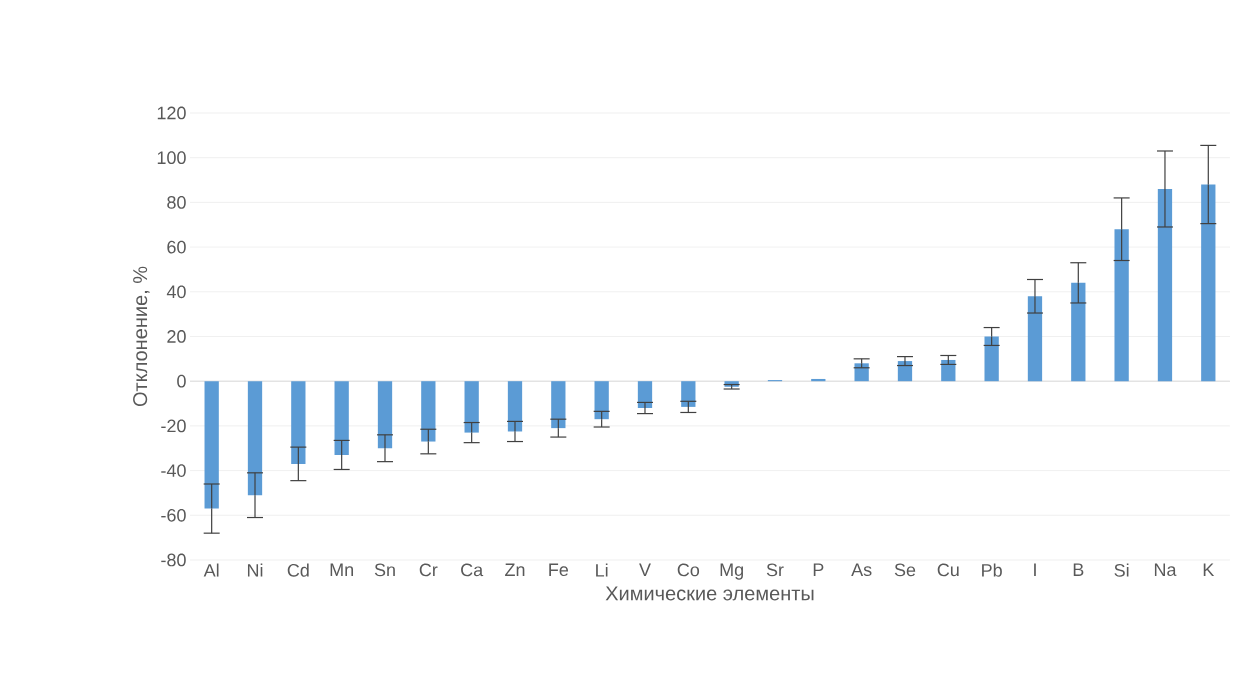 The width and height of the screenshot is (1245, 677). Describe the element at coordinates (602, 570) in the screenshot. I see `x-tick-label: Li` at that location.